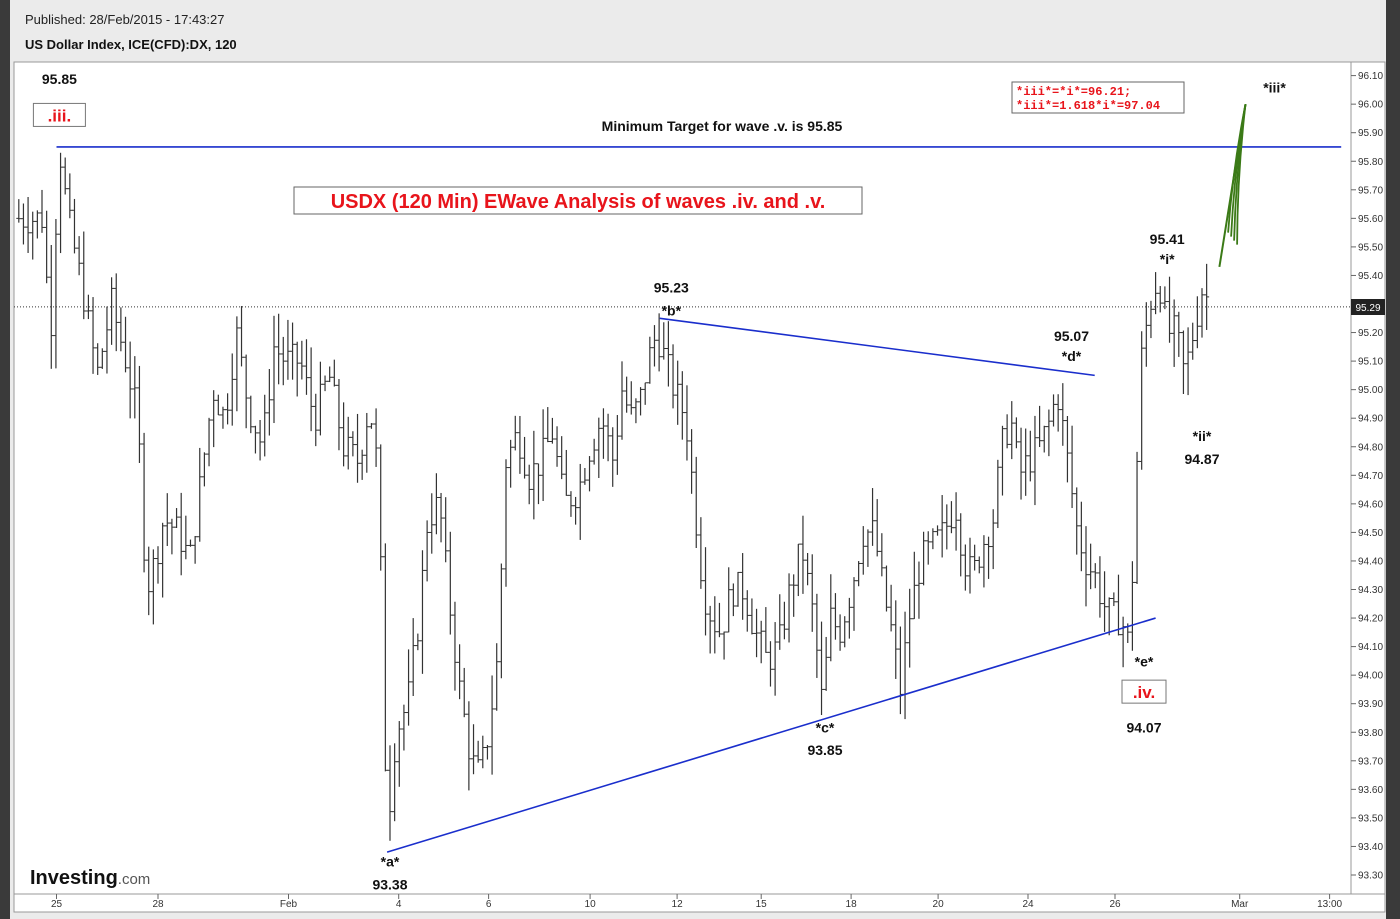 The width and height of the screenshot is (1400, 919). Describe the element at coordinates (1072, 356) in the screenshot. I see `wave-label: *d*` at that location.